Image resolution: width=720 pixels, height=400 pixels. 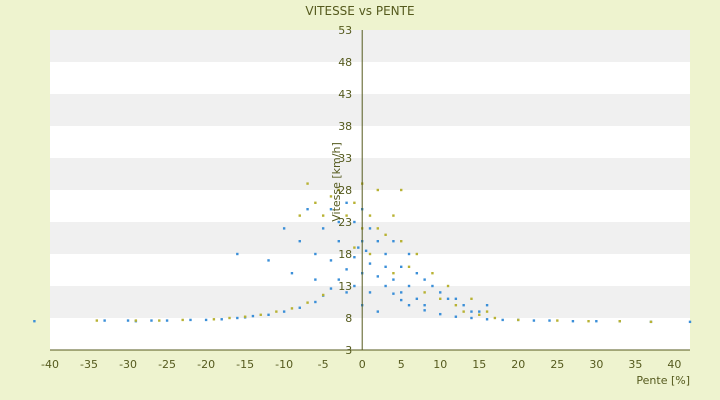 I want to click on x-tick-label: 35, so click(x=635, y=364).